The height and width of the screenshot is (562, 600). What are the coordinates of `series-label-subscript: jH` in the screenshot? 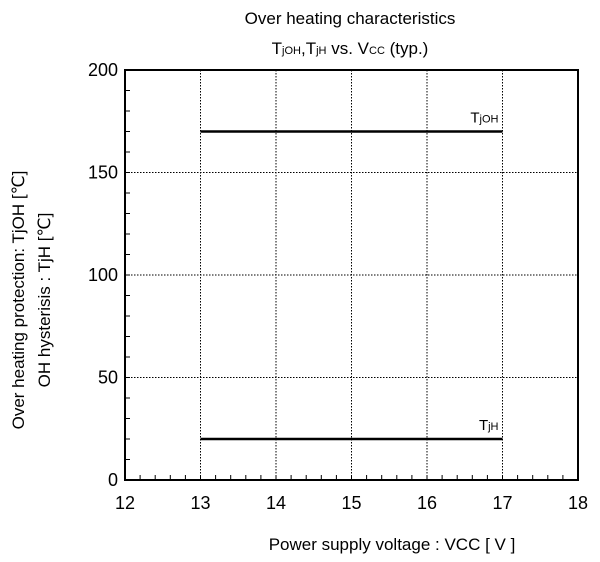 It's located at (492, 427).